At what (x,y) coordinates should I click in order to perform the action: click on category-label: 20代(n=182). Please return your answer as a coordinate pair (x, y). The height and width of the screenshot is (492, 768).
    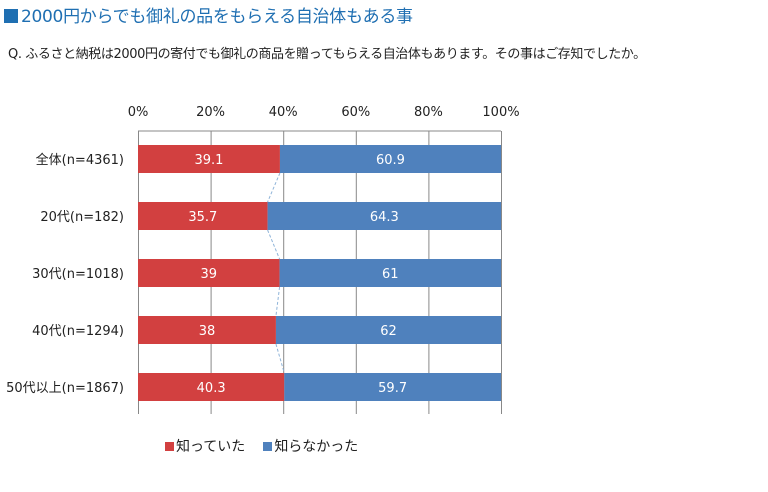
    Looking at the image, I should click on (82, 217).